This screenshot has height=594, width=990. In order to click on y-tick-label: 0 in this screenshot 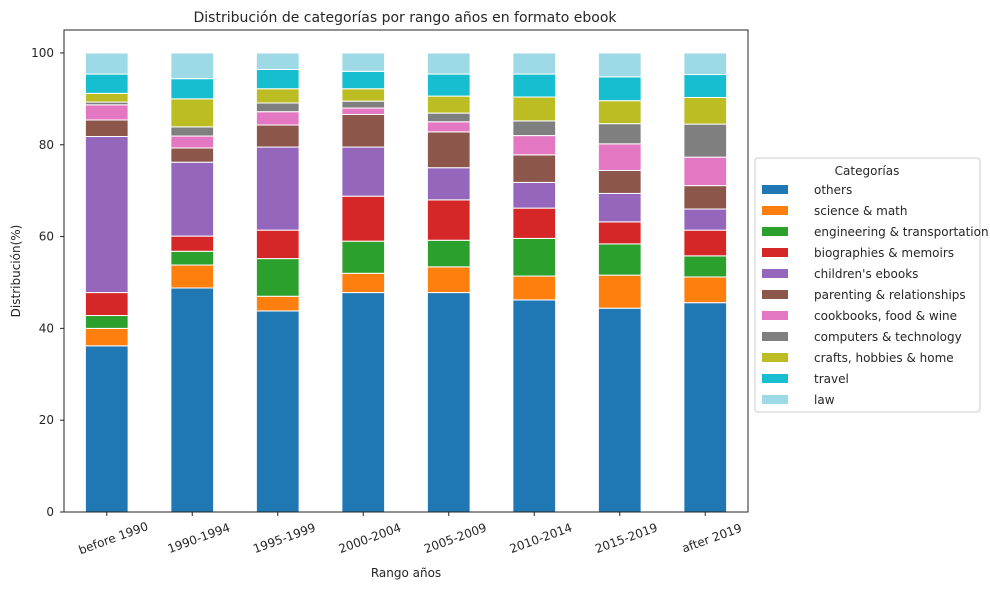, I will do `click(50, 512)`.